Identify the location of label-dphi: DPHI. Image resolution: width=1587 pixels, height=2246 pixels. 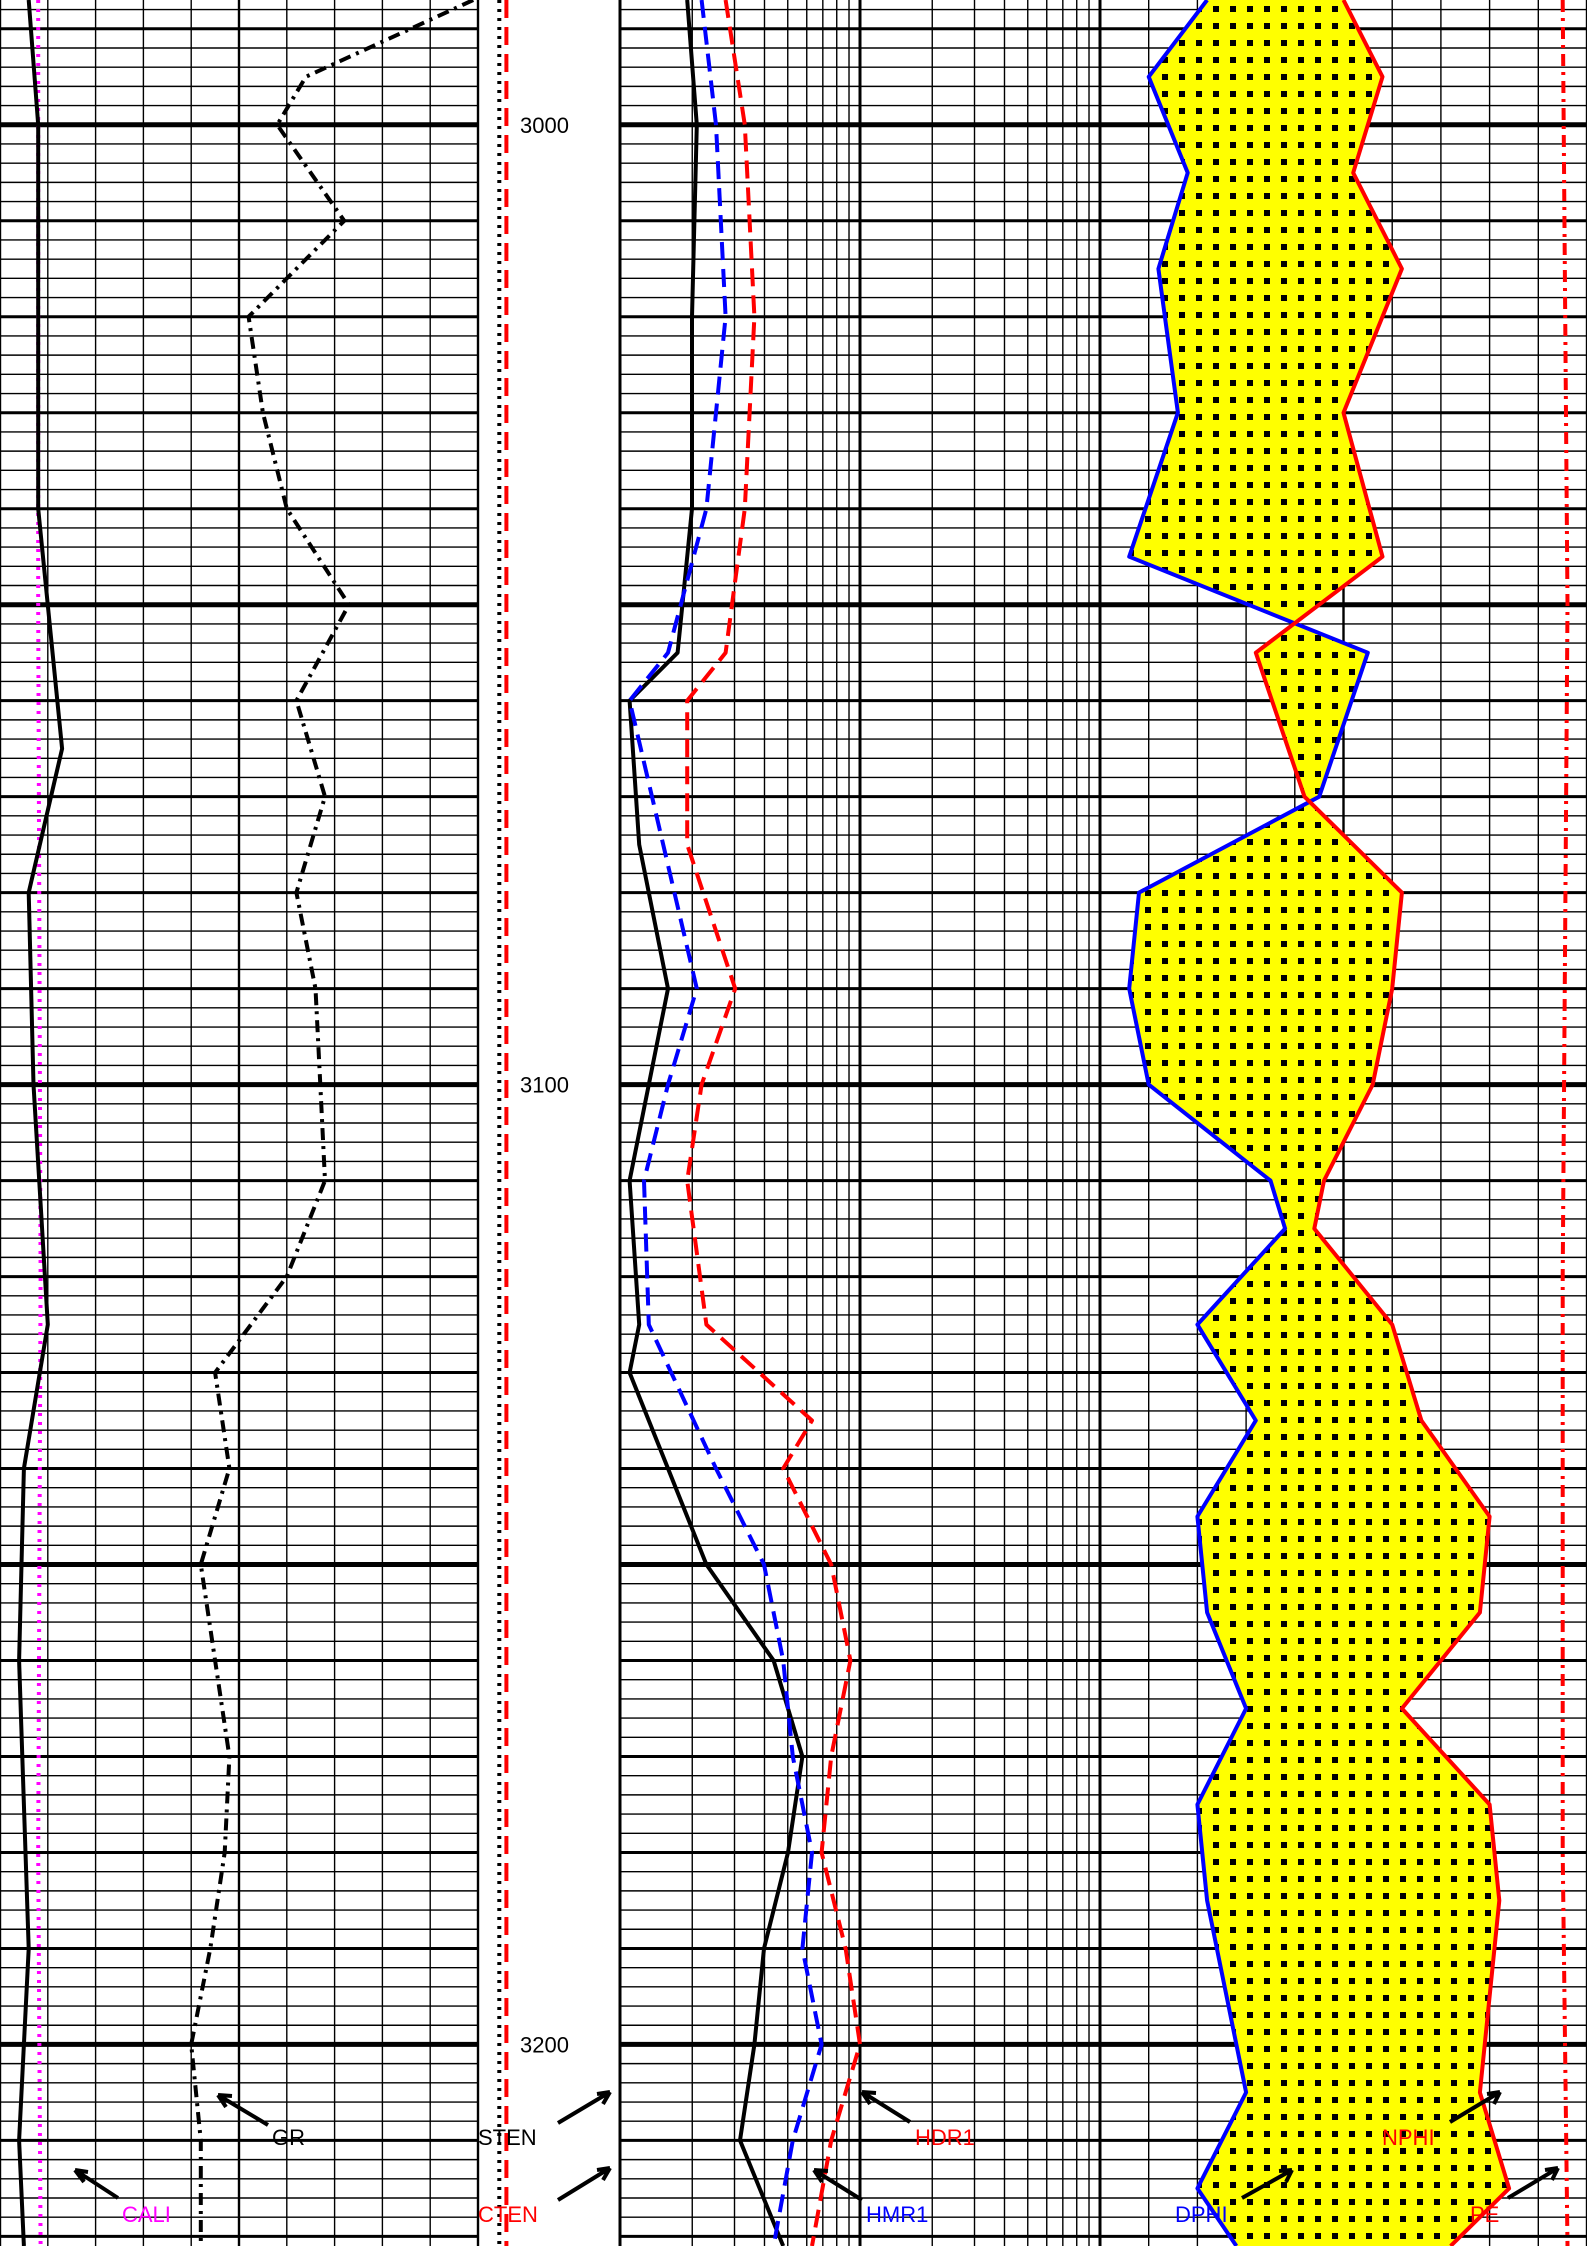
(1201, 2214).